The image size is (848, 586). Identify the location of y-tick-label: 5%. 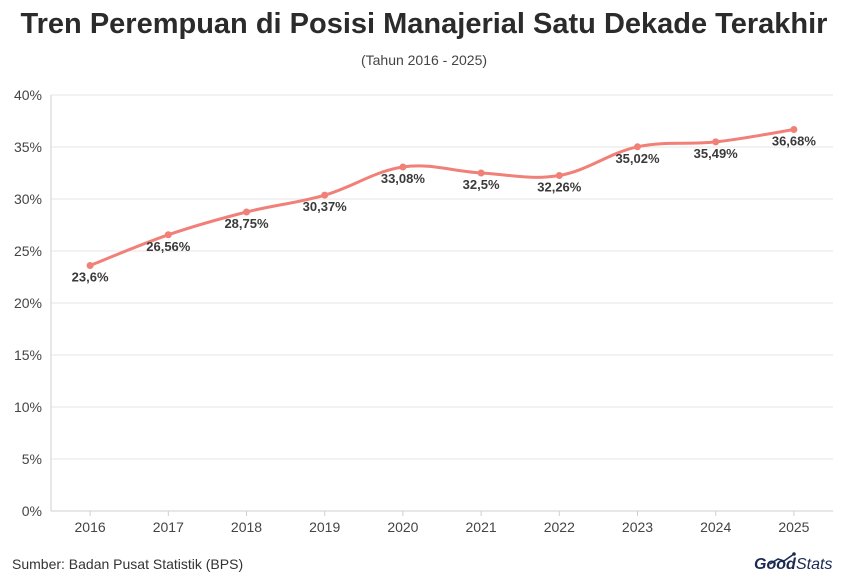
(32, 459).